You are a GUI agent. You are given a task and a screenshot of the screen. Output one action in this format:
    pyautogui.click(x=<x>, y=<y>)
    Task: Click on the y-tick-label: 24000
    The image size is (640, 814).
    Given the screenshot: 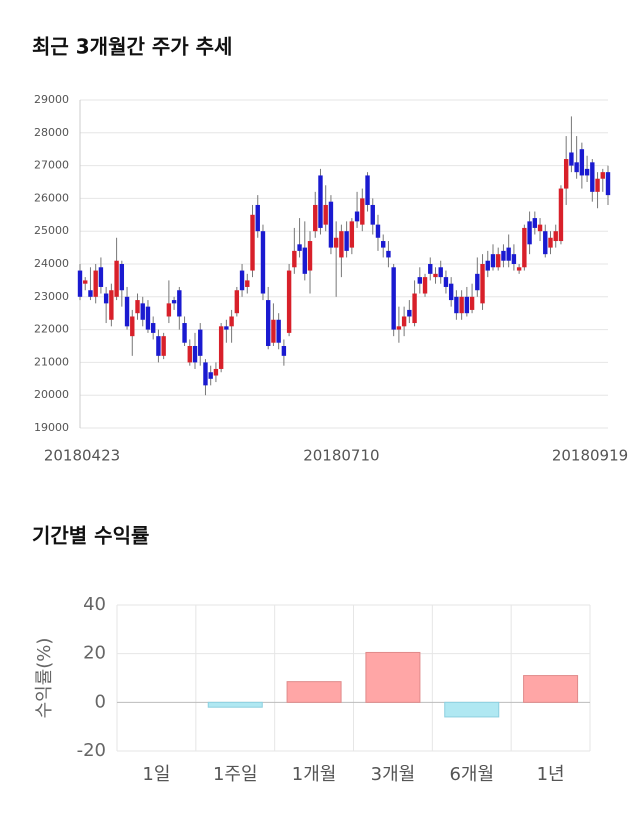 What is the action you would take?
    pyautogui.click(x=51, y=263)
    